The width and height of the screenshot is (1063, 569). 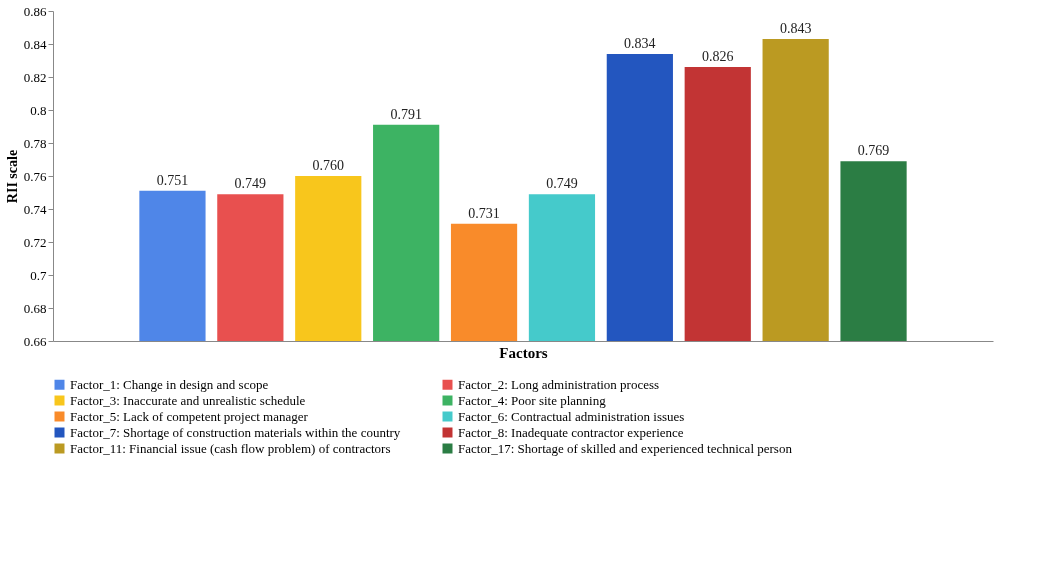 I want to click on data-label: 0.826, so click(x=718, y=57).